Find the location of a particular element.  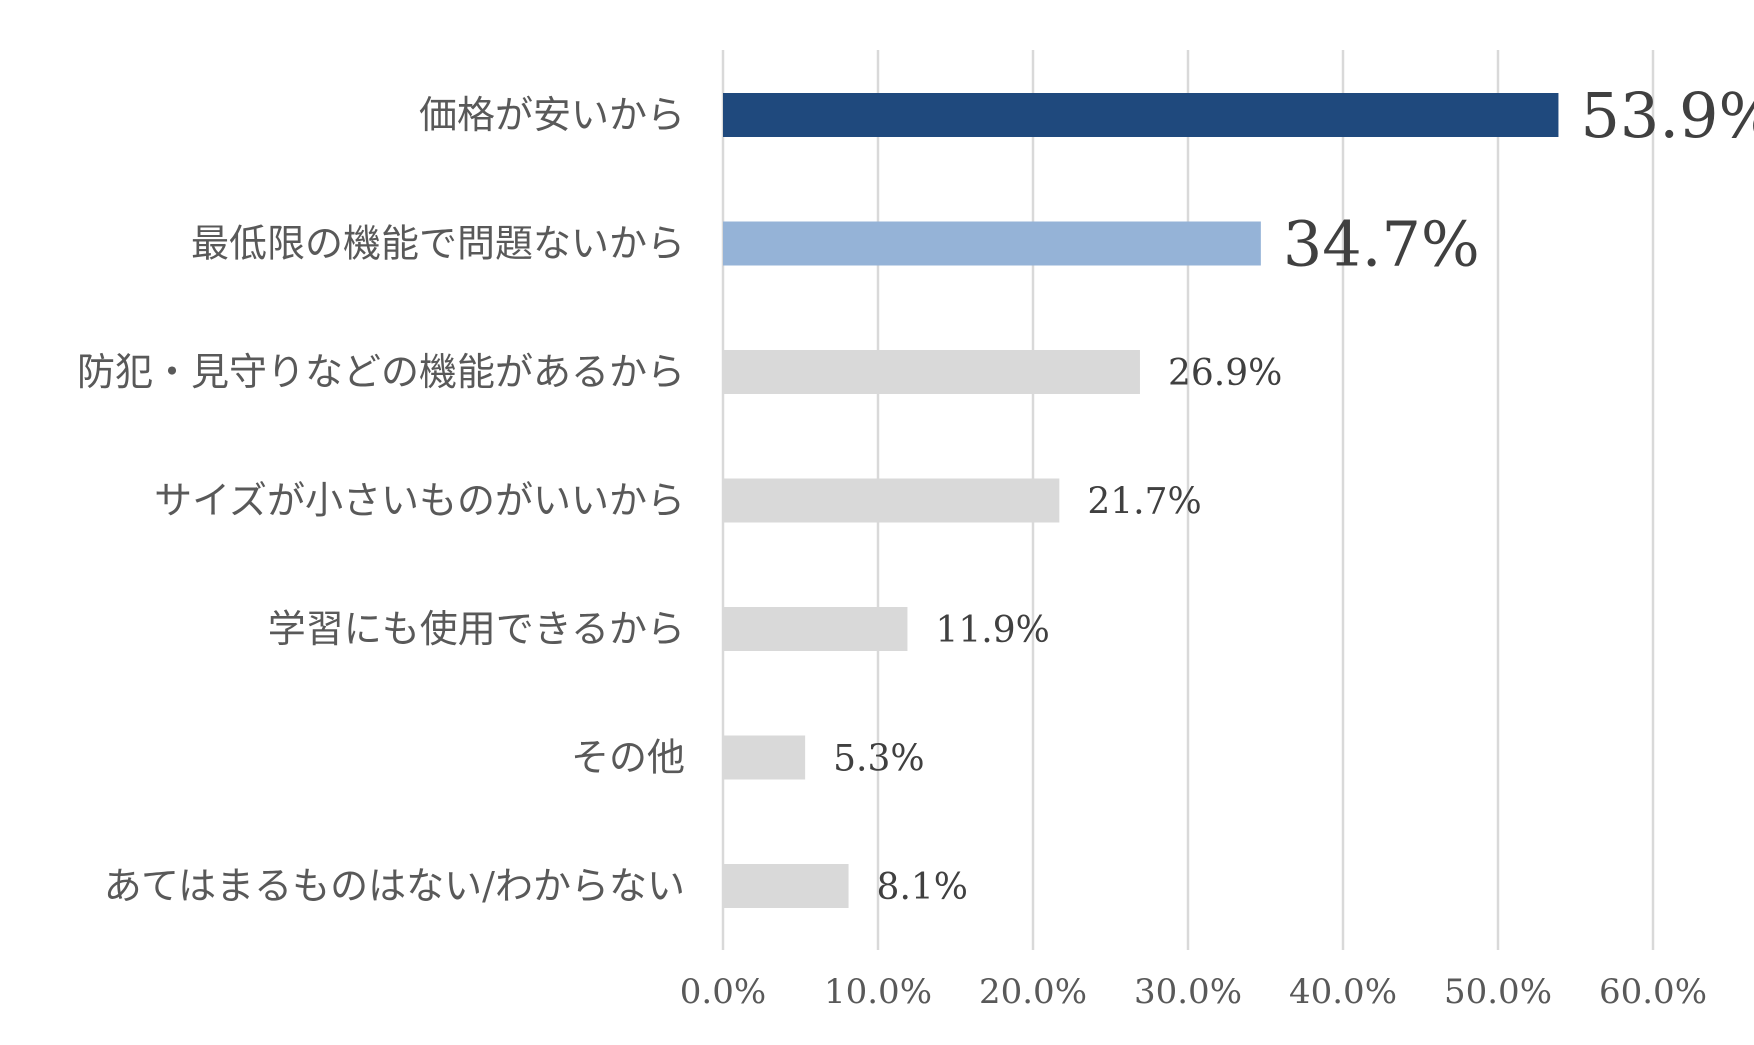

x-tick-label: 30.0% is located at coordinates (1188, 992).